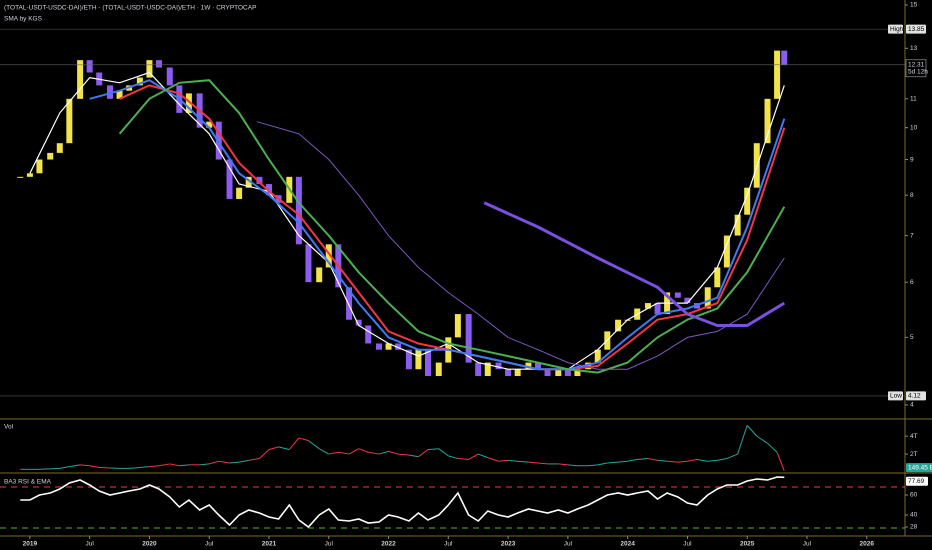  Describe the element at coordinates (914, 436) in the screenshot. I see `y-tick-label: 4T` at that location.